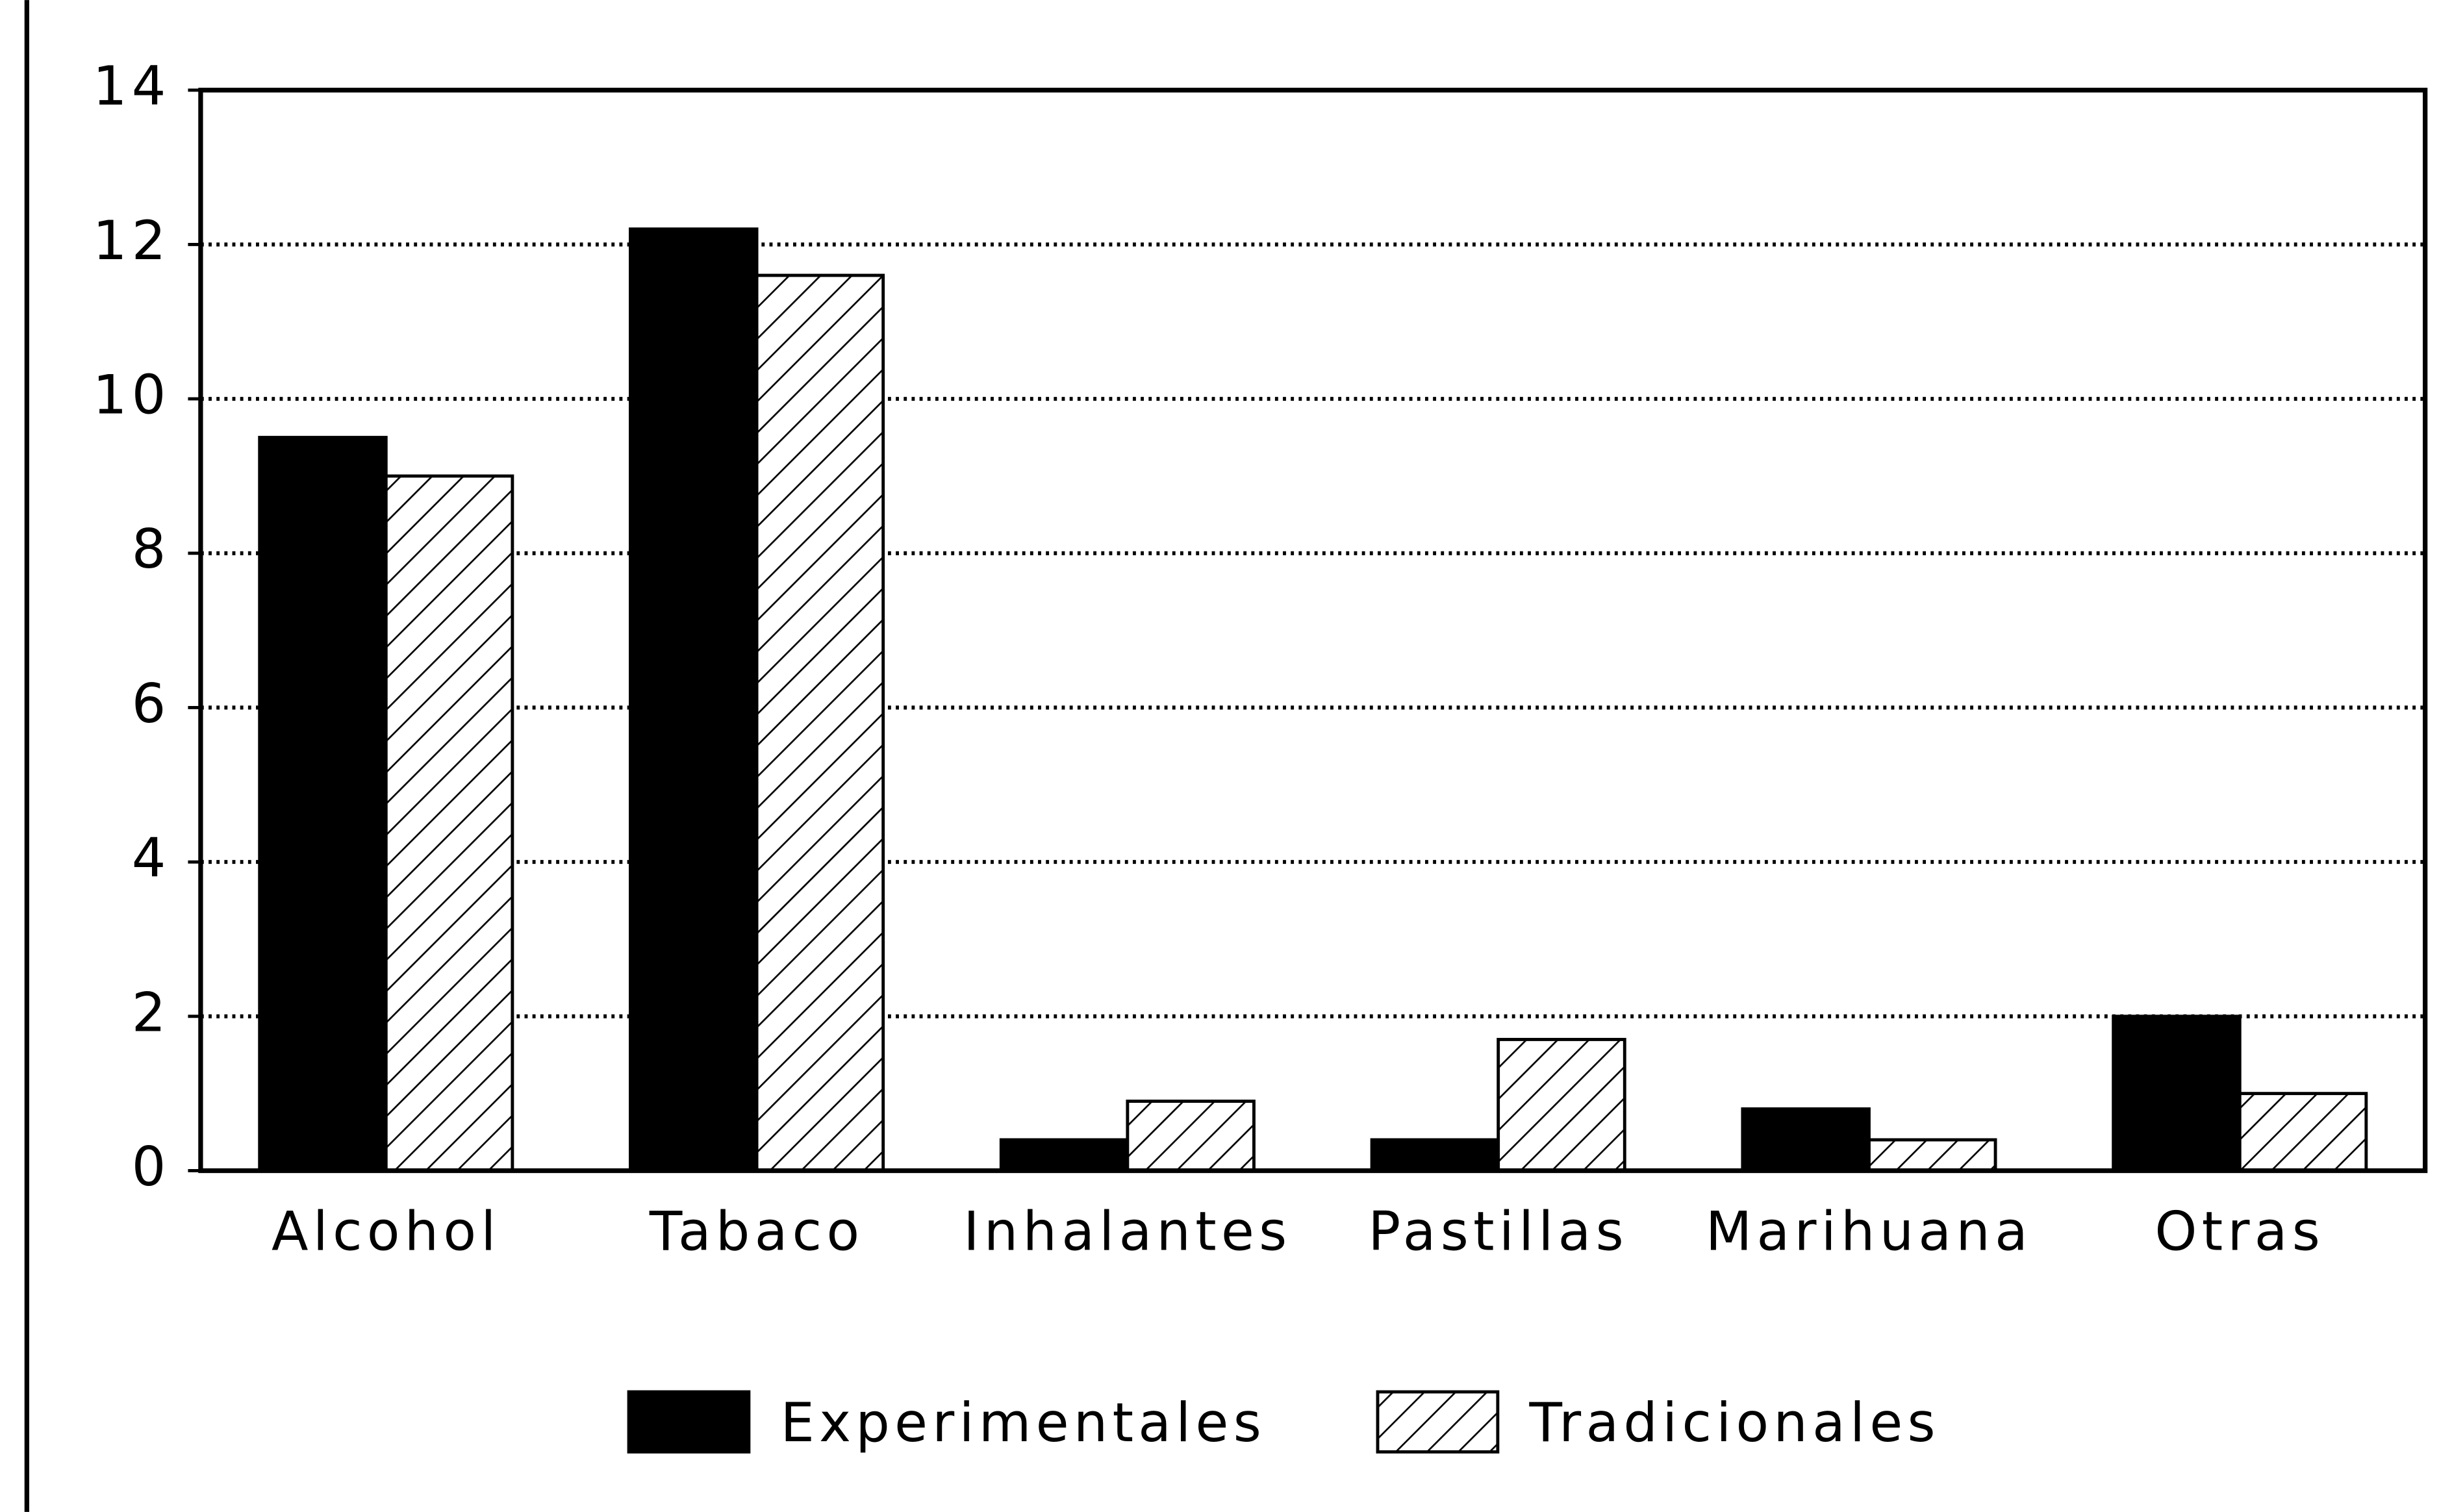 The height and width of the screenshot is (1512, 2452). What do you see at coordinates (151, 704) in the screenshot?
I see `y-tick-label: 6` at bounding box center [151, 704].